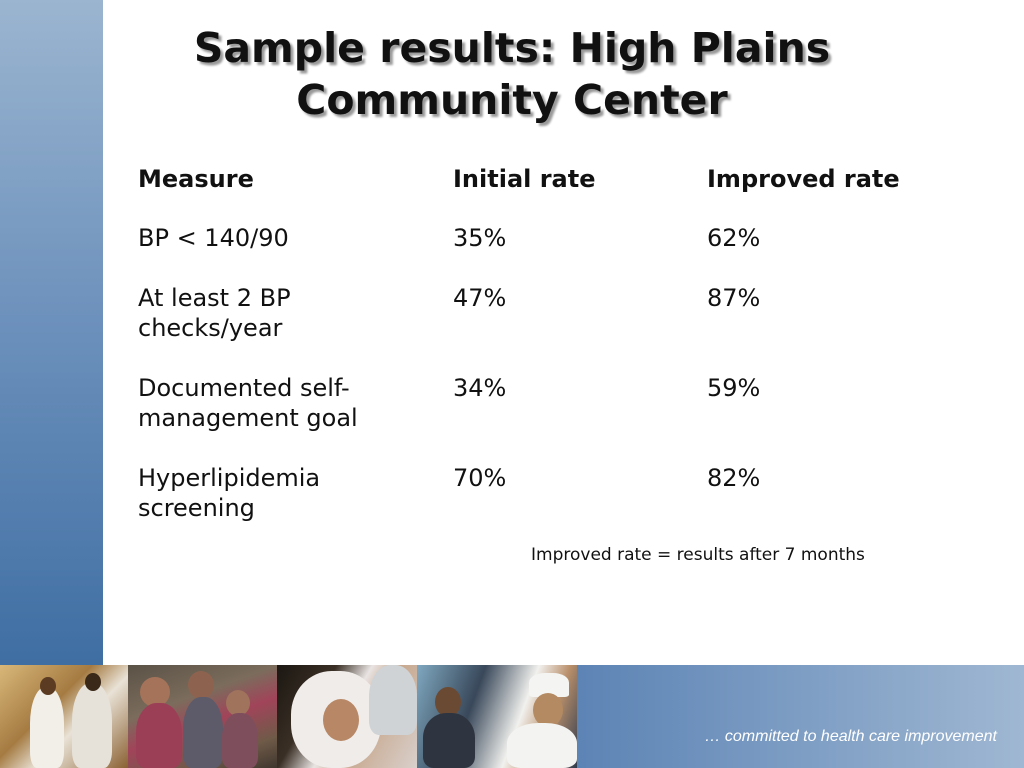 The width and height of the screenshot is (1024, 768). Describe the element at coordinates (512, 100) in the screenshot. I see `slide-title-line-2: Community Center` at that location.